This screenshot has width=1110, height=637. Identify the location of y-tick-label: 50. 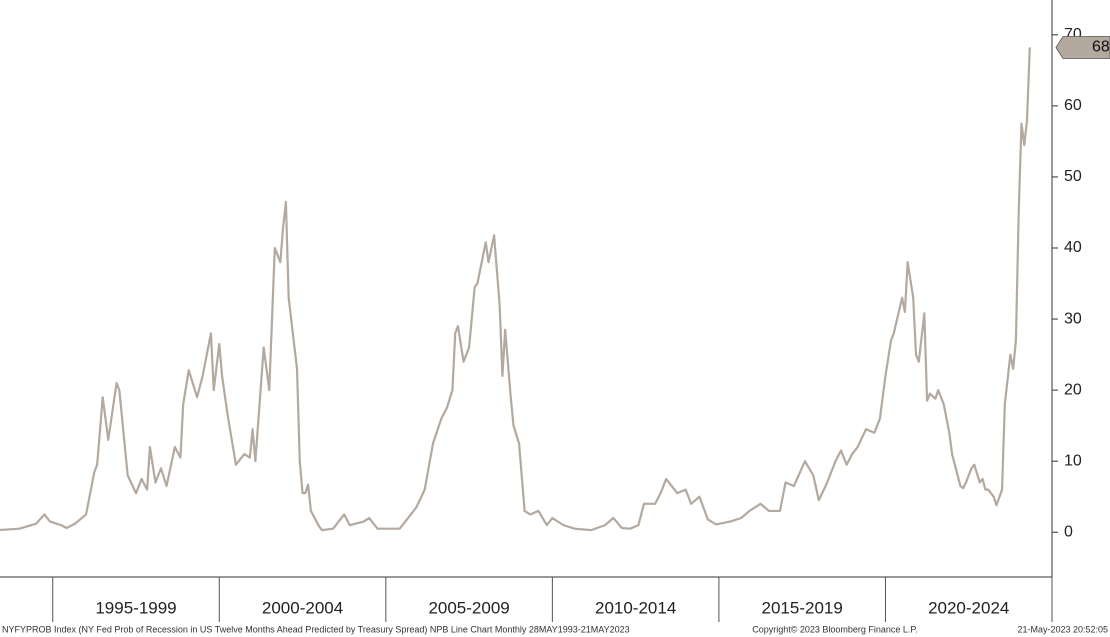
(1073, 176).